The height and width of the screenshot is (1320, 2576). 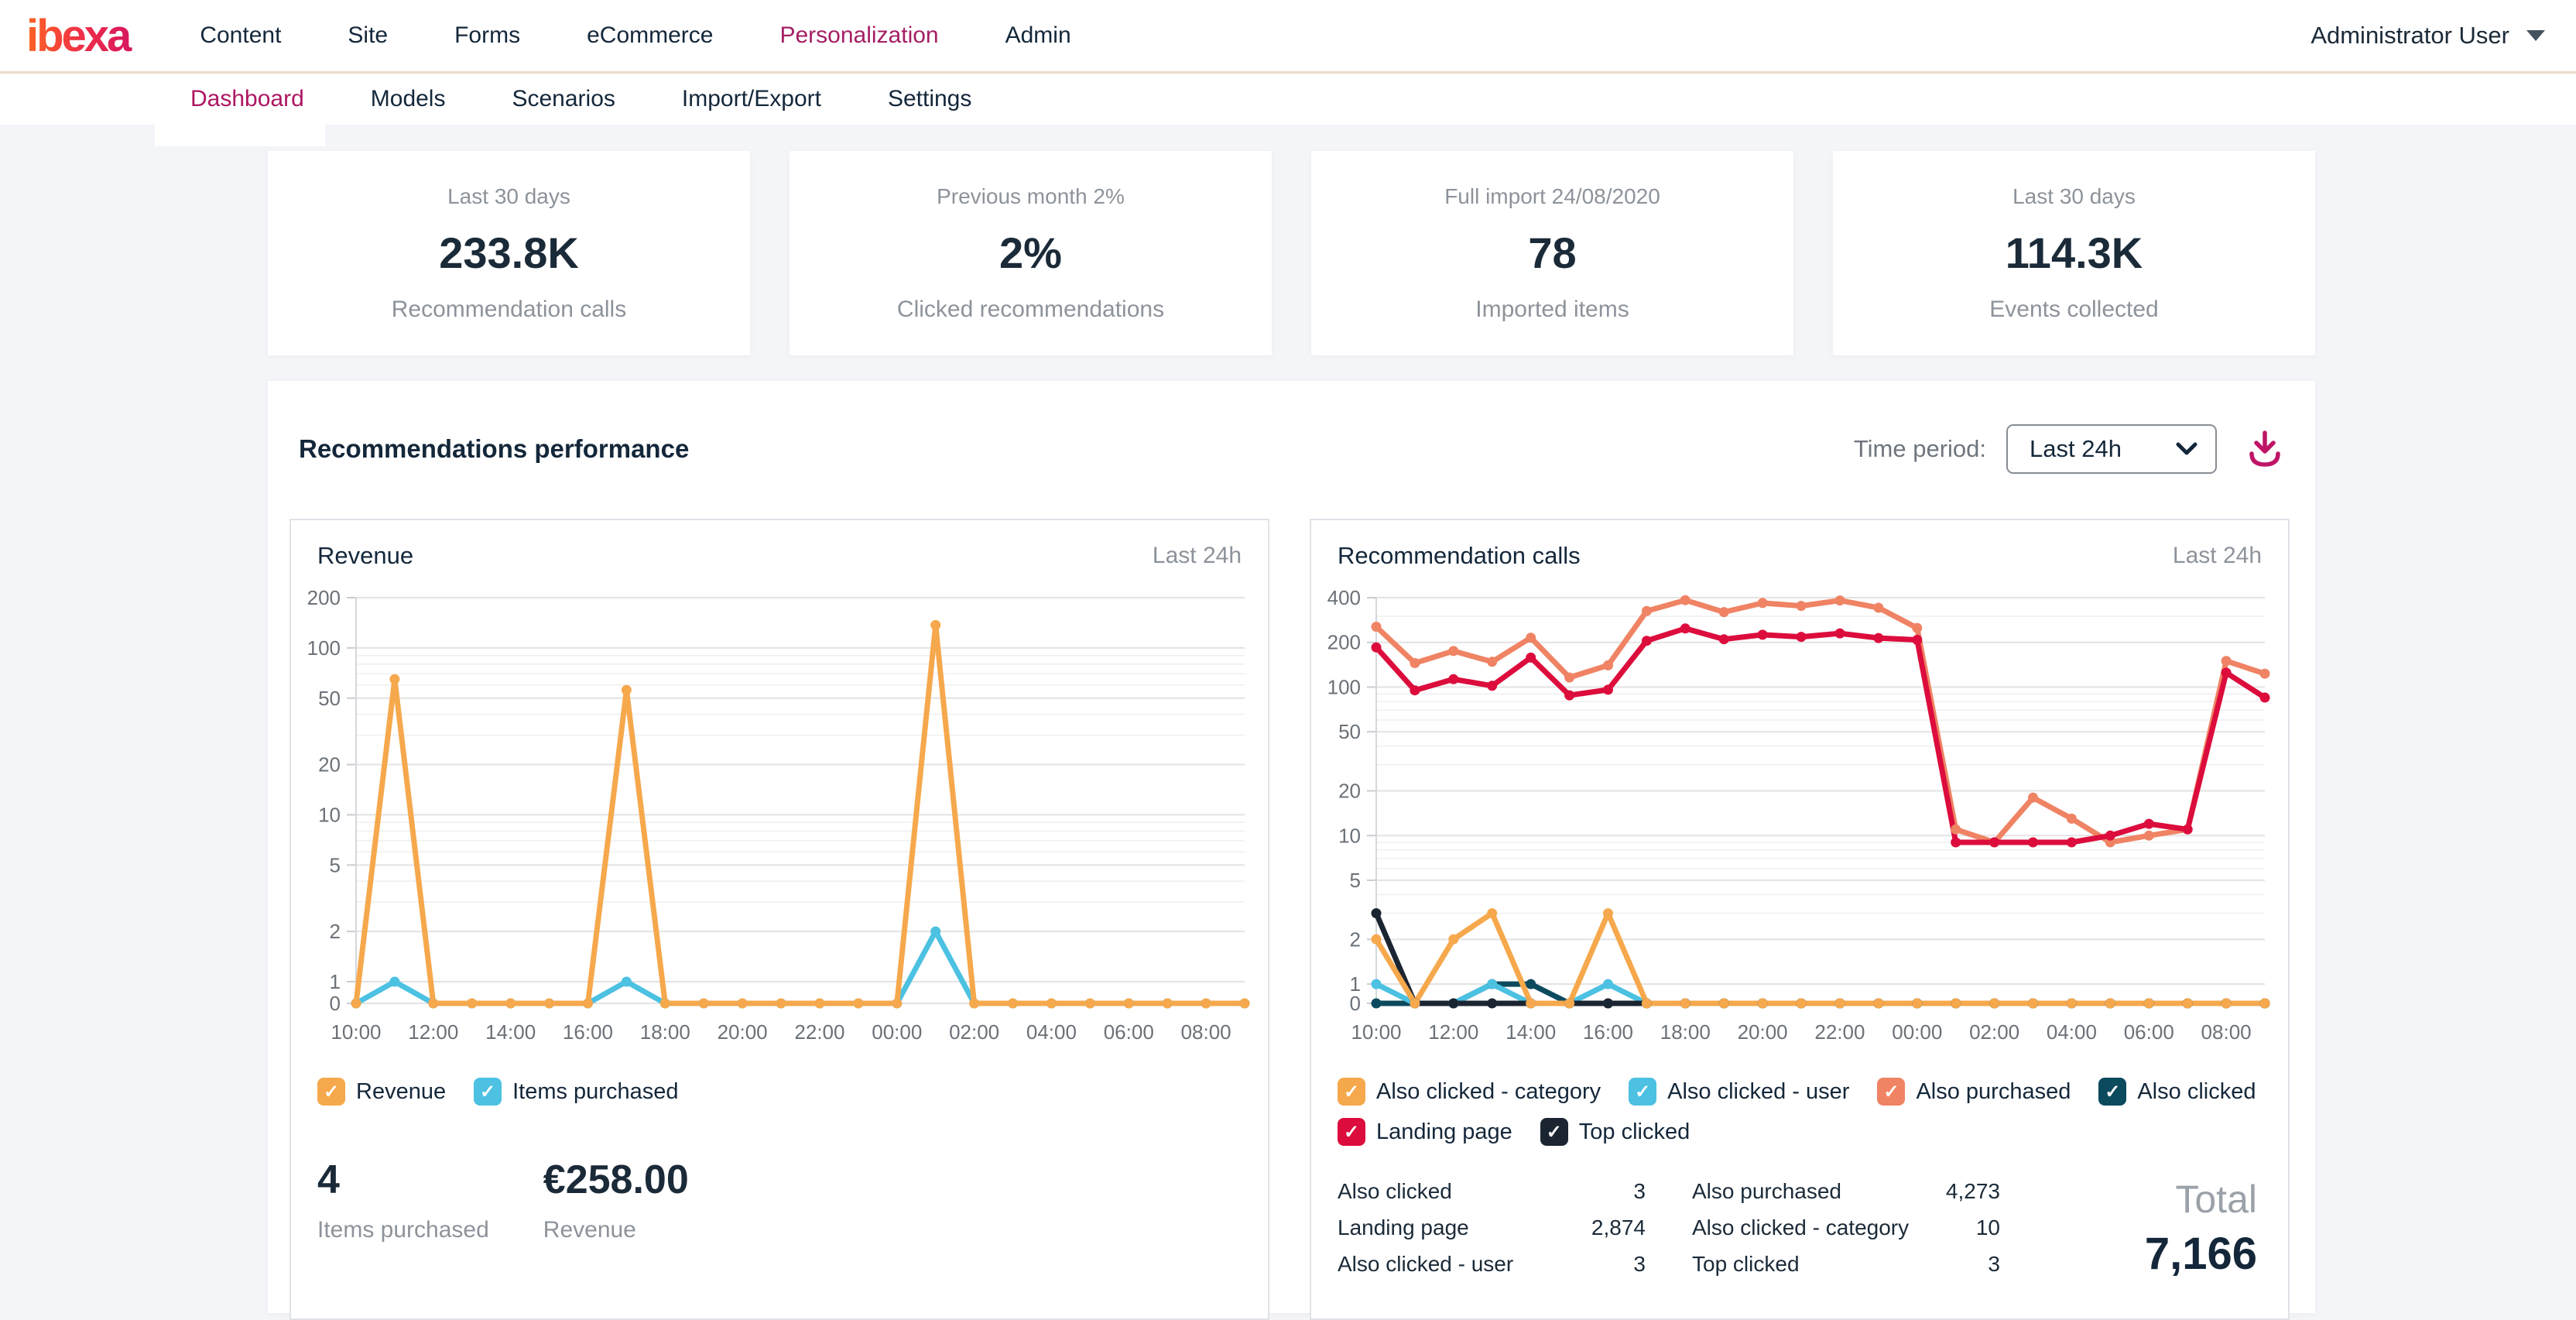 I want to click on totals-label: Also clicked - user, so click(x=1426, y=1264).